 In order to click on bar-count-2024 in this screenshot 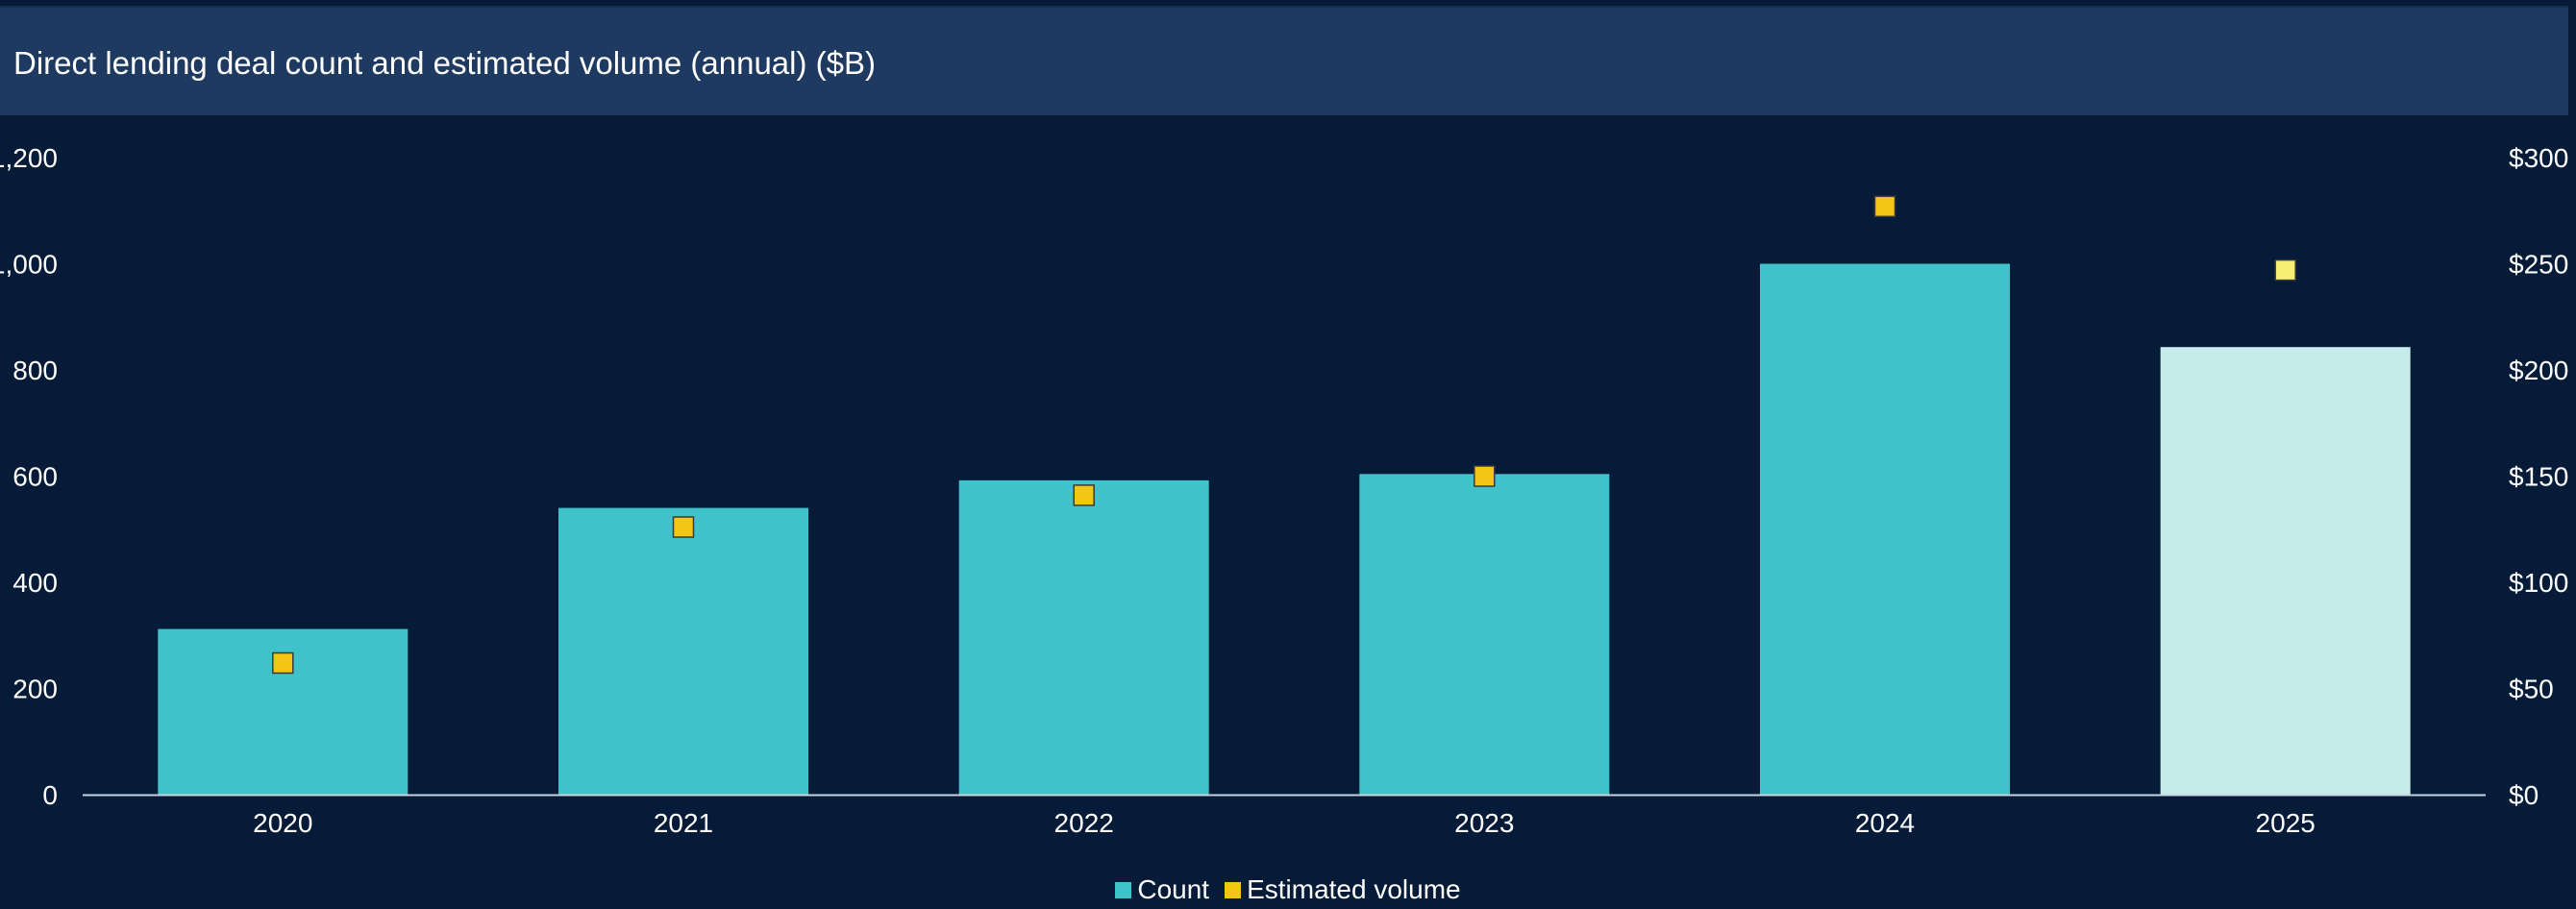, I will do `click(1885, 529)`.